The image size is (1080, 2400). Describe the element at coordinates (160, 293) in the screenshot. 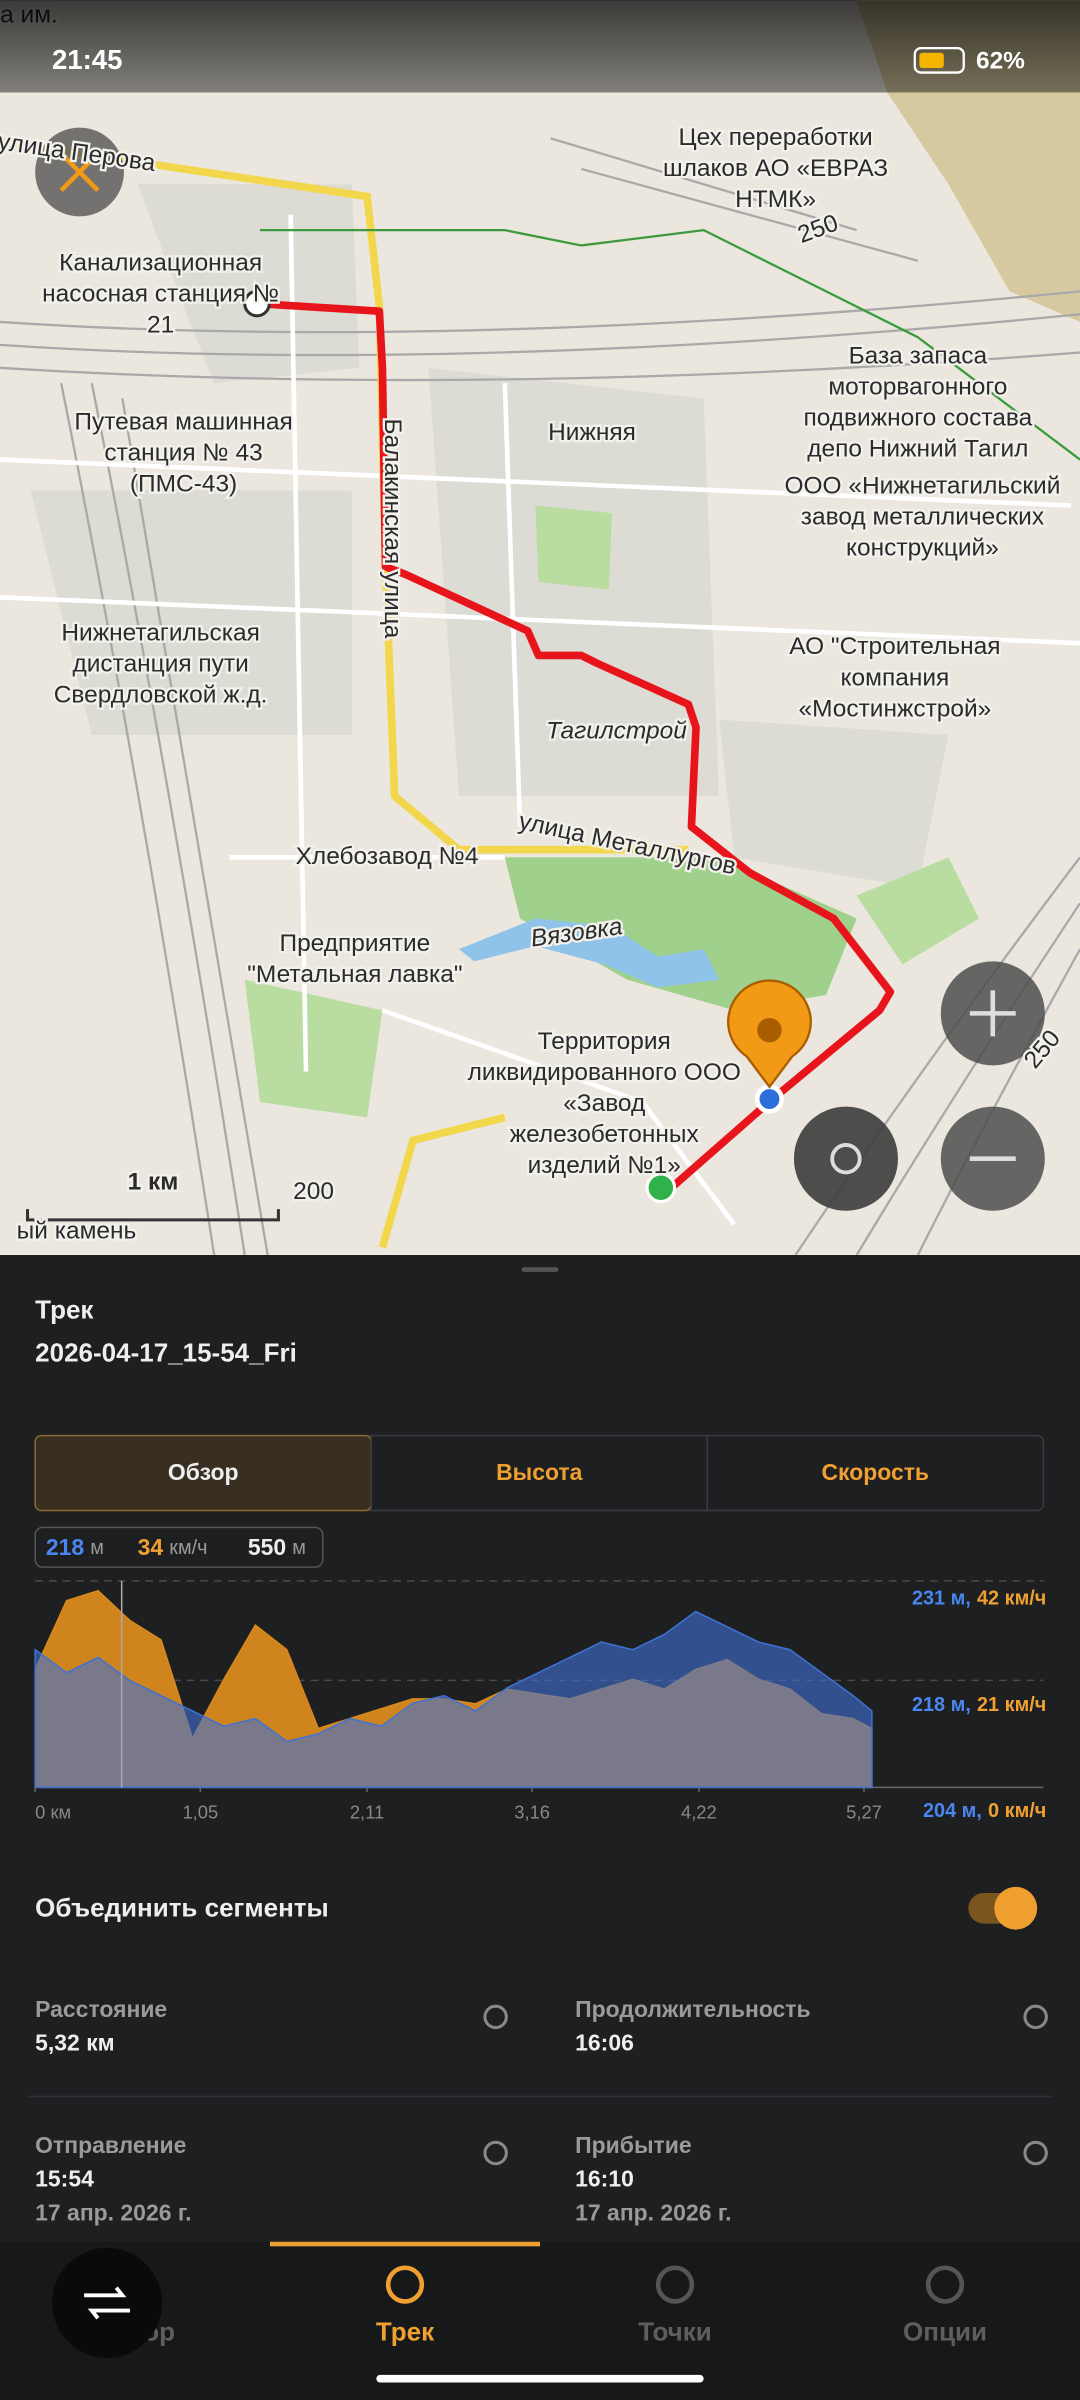

I see `map-label: насосная станция №` at that location.